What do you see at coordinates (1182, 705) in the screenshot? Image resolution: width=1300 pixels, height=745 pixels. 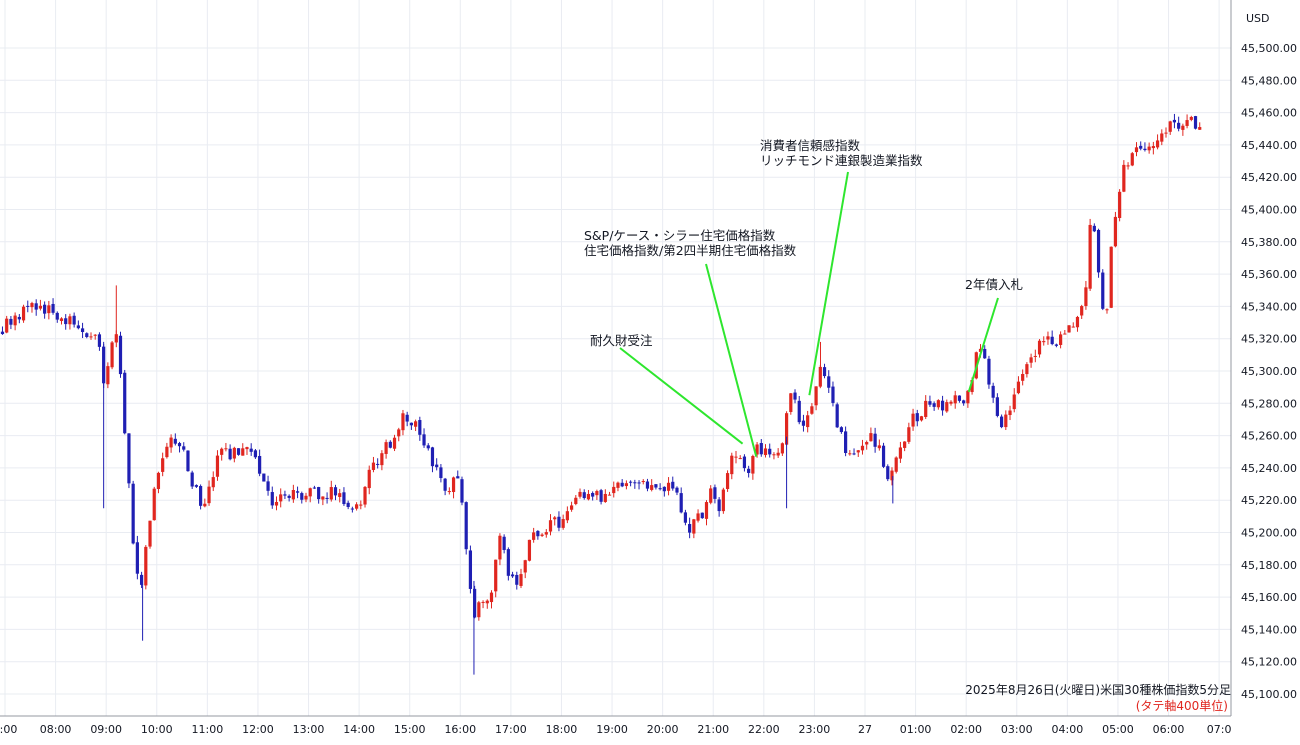 I see `chart-caption-sub: (タテ軸400単位)` at bounding box center [1182, 705].